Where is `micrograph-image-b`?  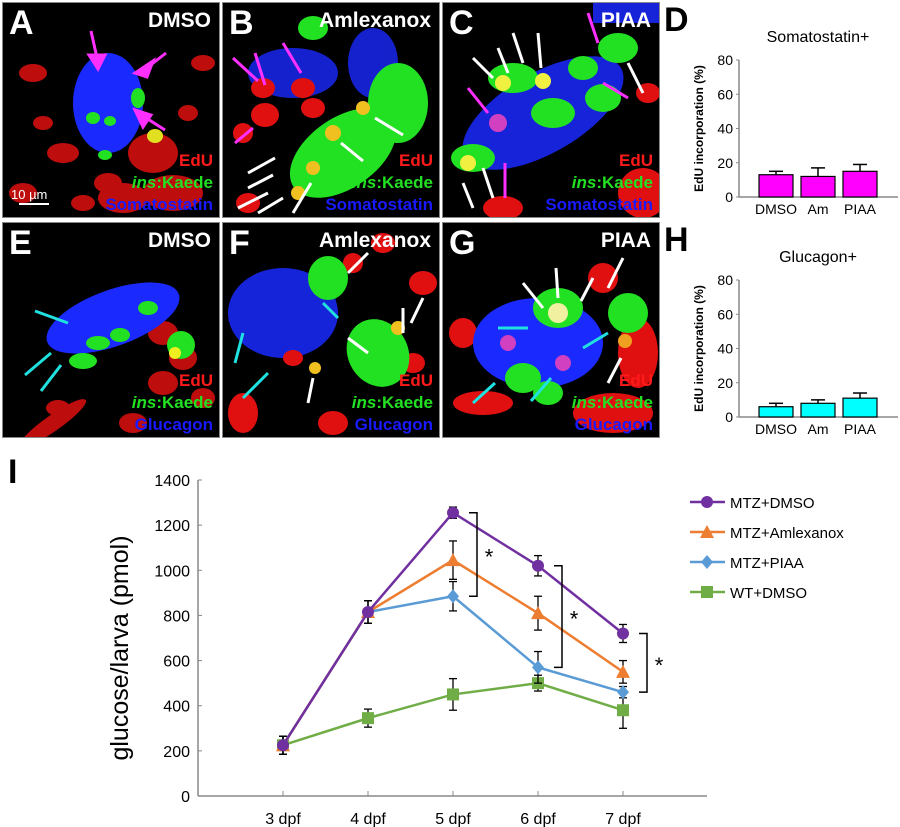 micrograph-image-b is located at coordinates (329, 115).